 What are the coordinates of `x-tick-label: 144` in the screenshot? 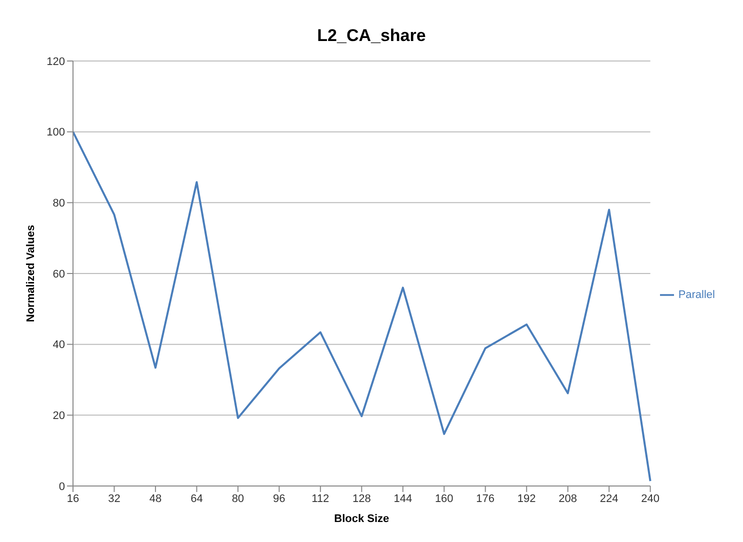 It's located at (403, 498).